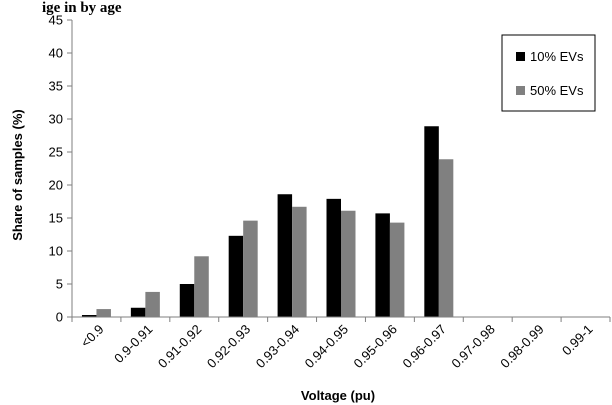  I want to click on caption-fragment: ige in by age, so click(82, 8).